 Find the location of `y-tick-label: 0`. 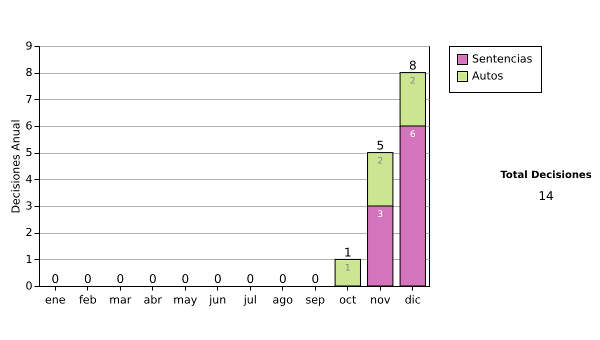

y-tick-label: 0 is located at coordinates (29, 286).